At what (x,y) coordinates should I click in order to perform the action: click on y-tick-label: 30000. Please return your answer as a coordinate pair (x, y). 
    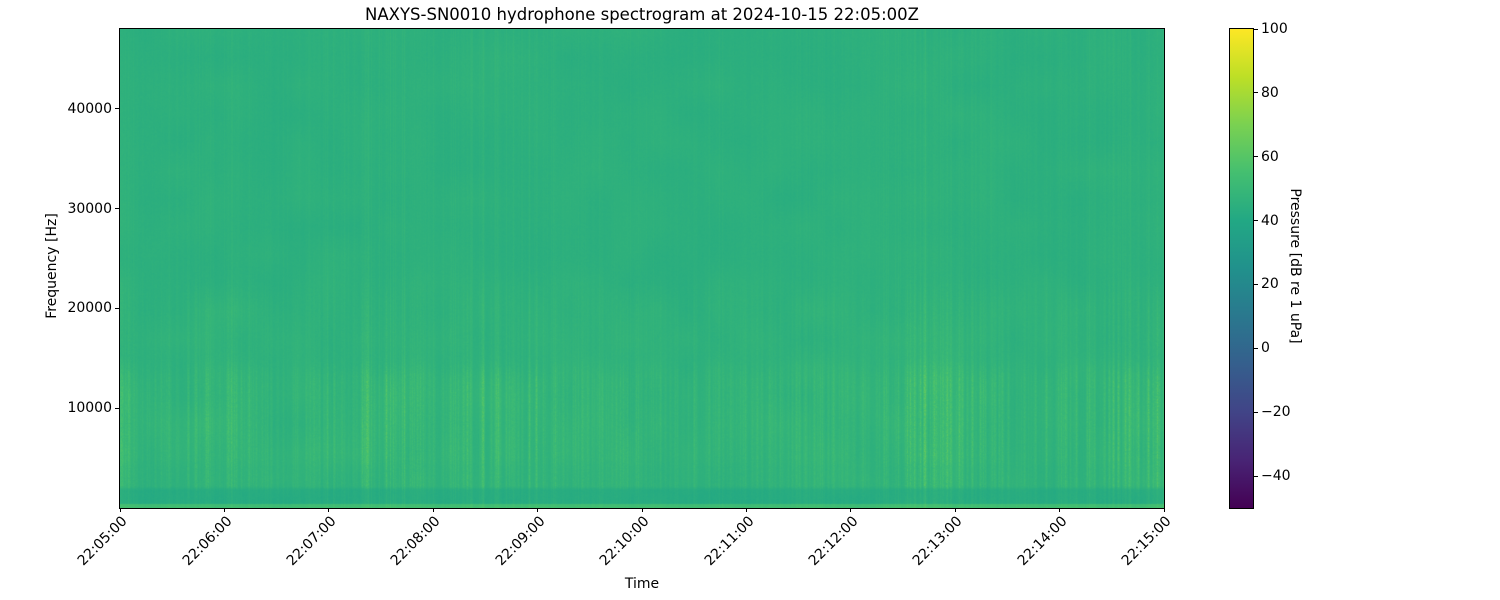
    Looking at the image, I should click on (89, 208).